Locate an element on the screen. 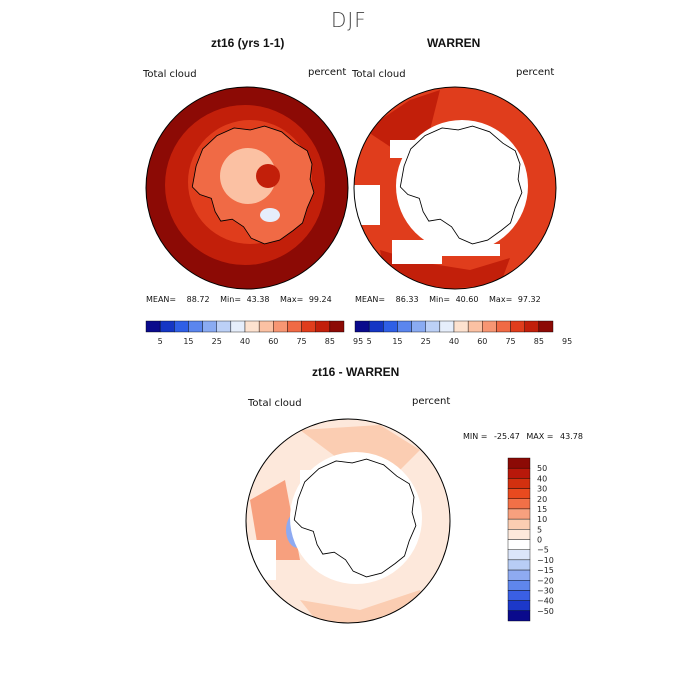 Image resolution: width=700 pixels, height=700 pixels. panel-3-unit-label: percent is located at coordinates (431, 401).